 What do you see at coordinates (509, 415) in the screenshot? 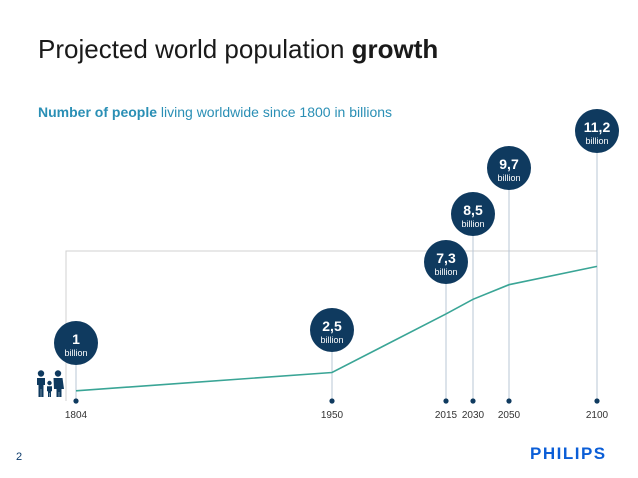
I see `x-tick-label: 2050` at bounding box center [509, 415].